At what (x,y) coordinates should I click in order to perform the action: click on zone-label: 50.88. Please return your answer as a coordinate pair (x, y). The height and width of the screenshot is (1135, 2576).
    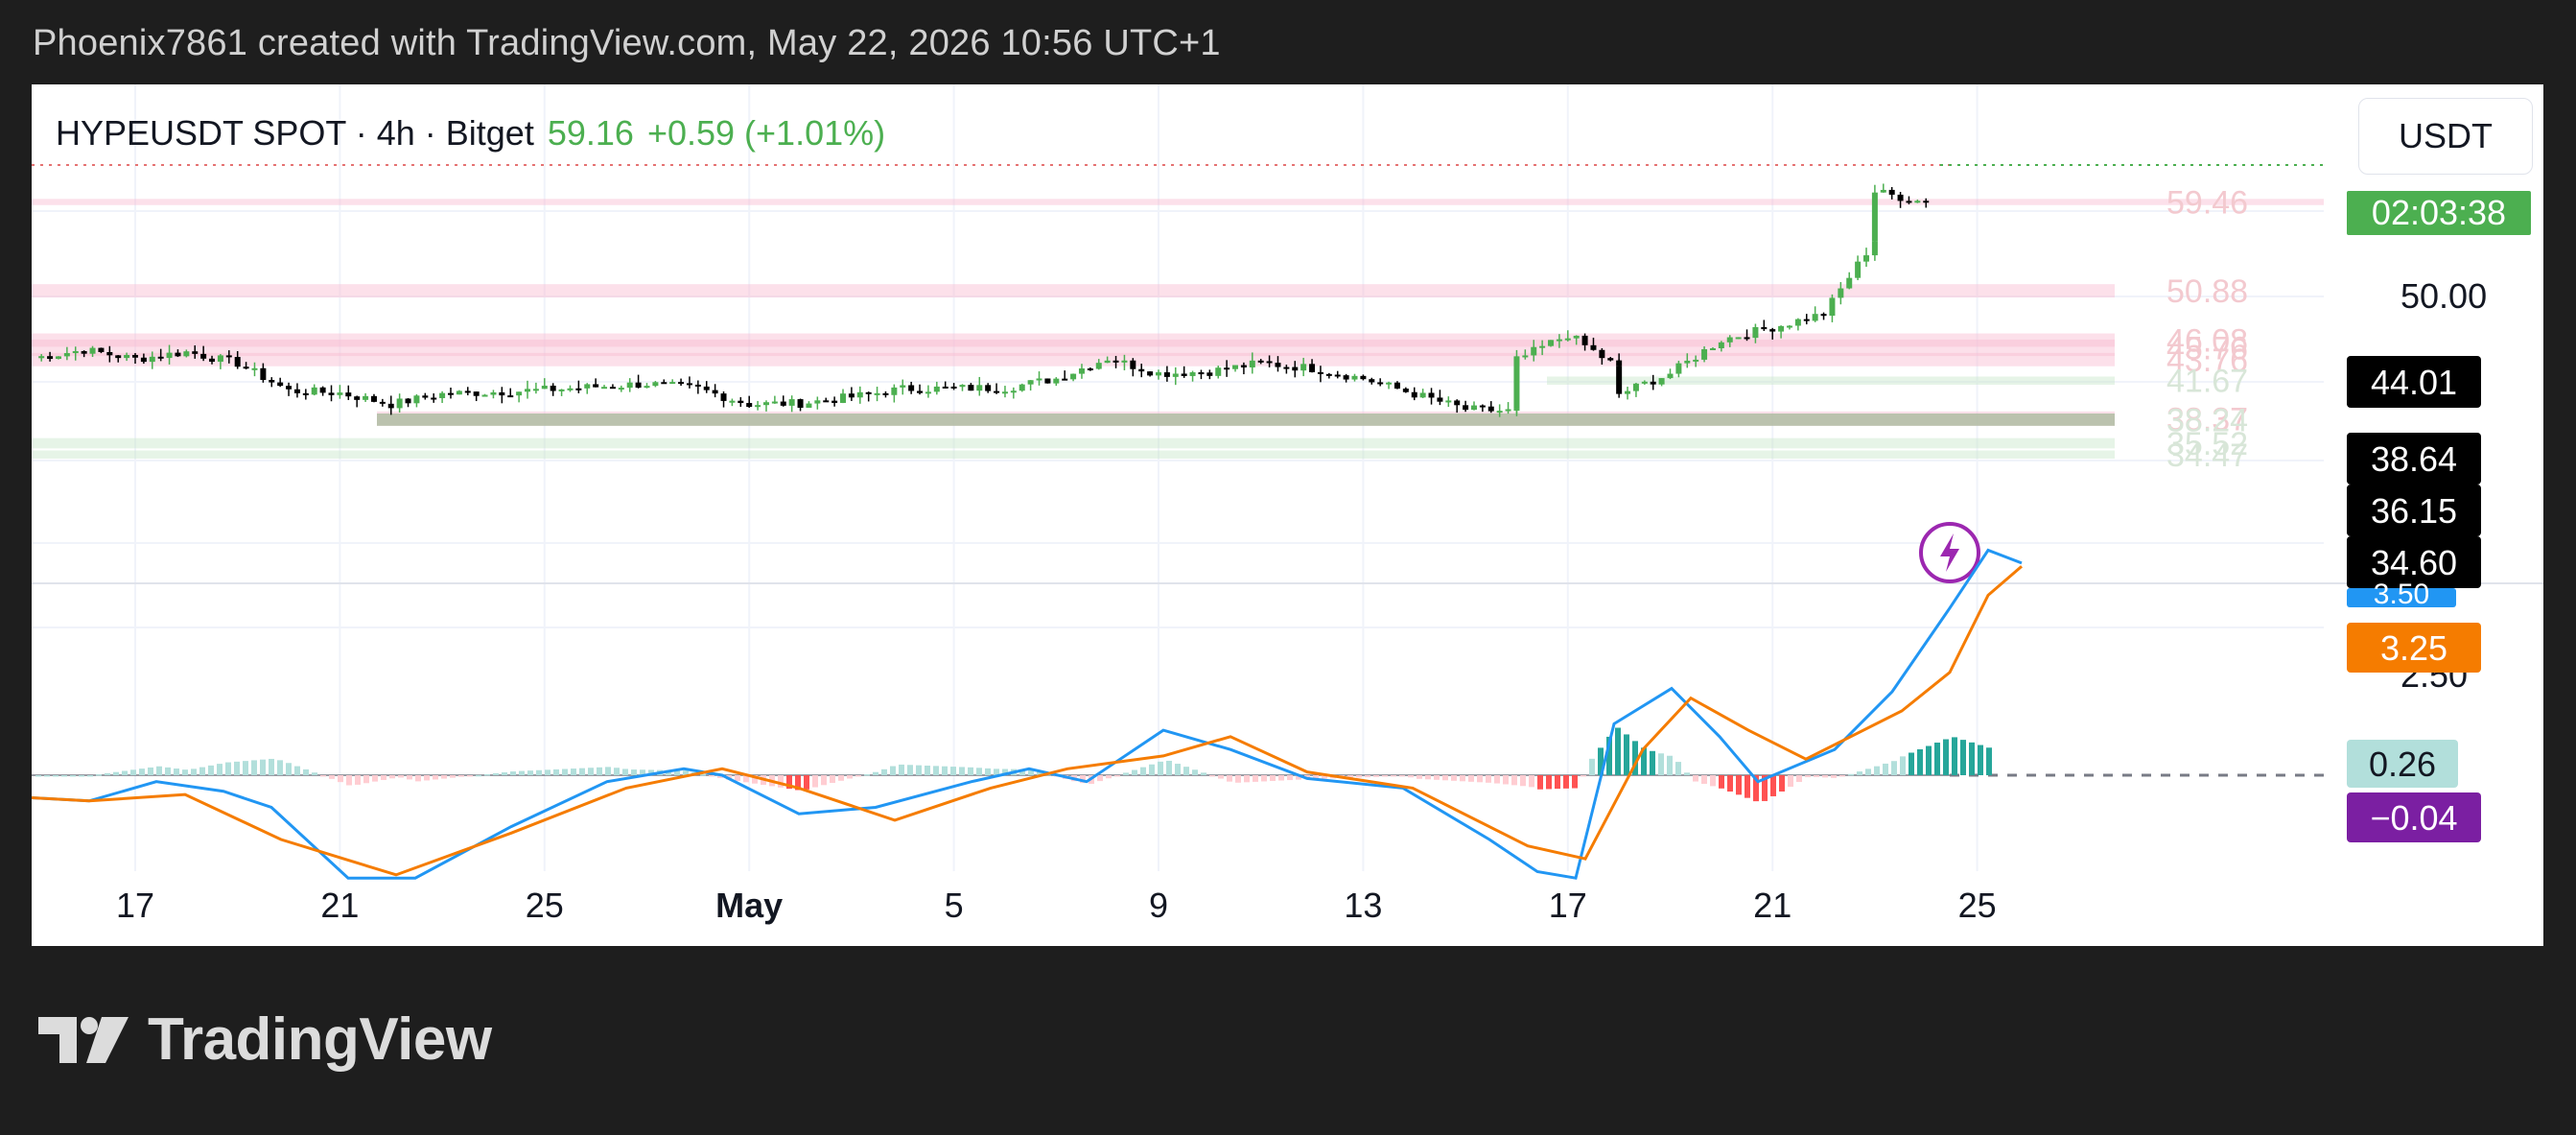
    Looking at the image, I should click on (2207, 291).